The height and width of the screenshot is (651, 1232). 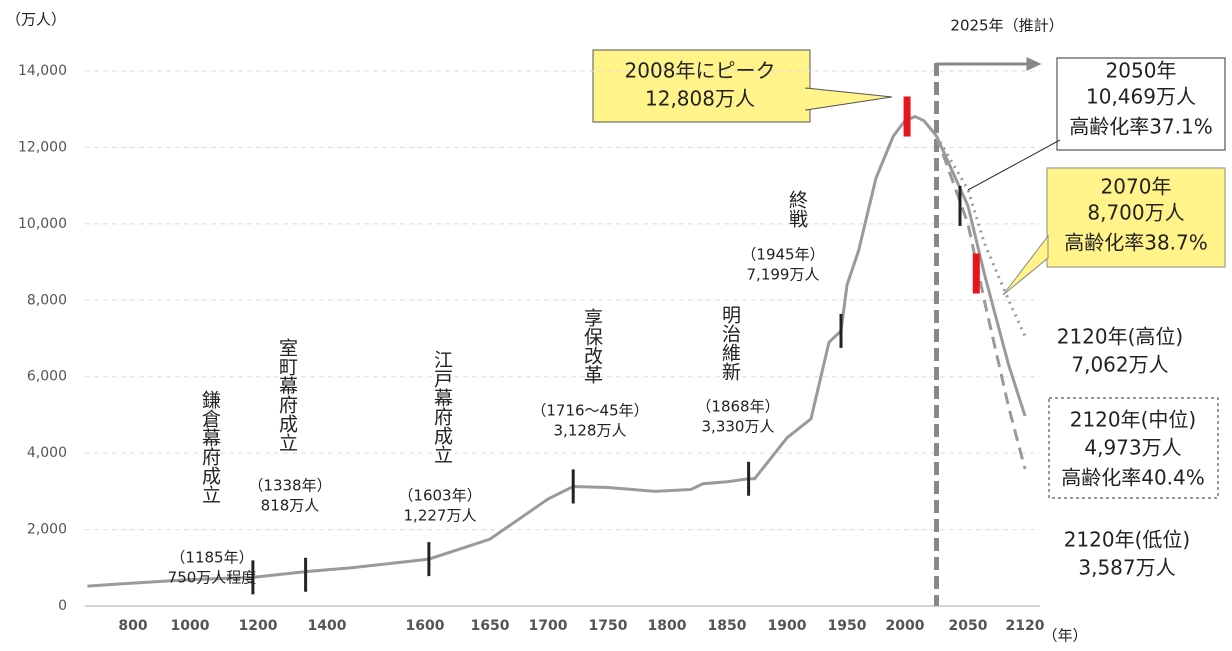 I want to click on x-tick-label: 2120, so click(x=1025, y=626).